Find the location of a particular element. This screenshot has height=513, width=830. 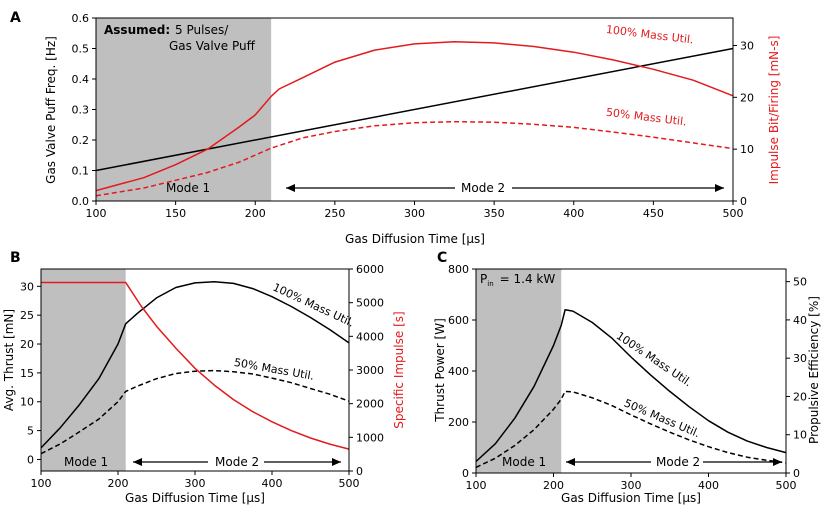

xtick-label-c-3: 400 is located at coordinates (708, 485).